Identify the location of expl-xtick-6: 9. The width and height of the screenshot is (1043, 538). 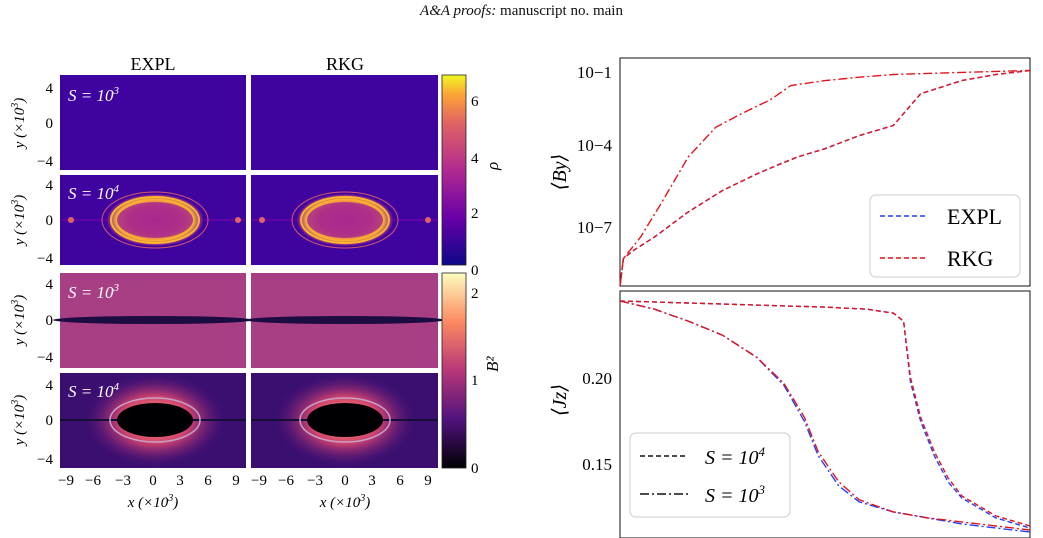
(236, 481).